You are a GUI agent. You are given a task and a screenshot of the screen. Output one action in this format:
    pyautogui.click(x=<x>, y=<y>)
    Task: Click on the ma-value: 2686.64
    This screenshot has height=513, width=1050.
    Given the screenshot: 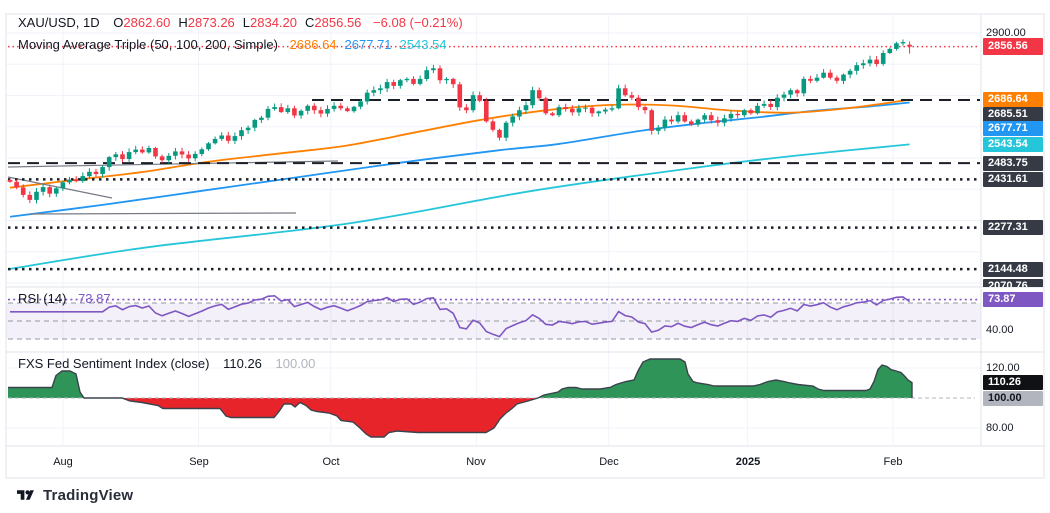 What is the action you would take?
    pyautogui.click(x=313, y=44)
    